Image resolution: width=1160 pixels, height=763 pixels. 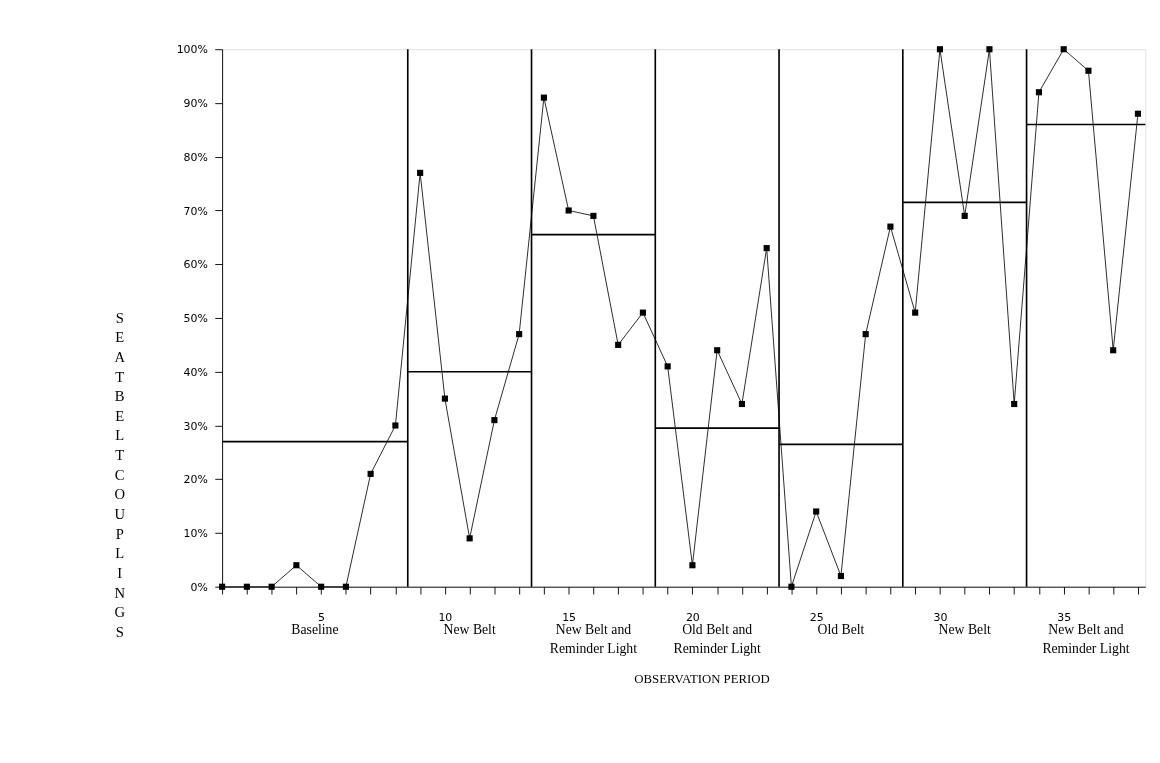 I want to click on y-tick-label: 70%, so click(x=195, y=211).